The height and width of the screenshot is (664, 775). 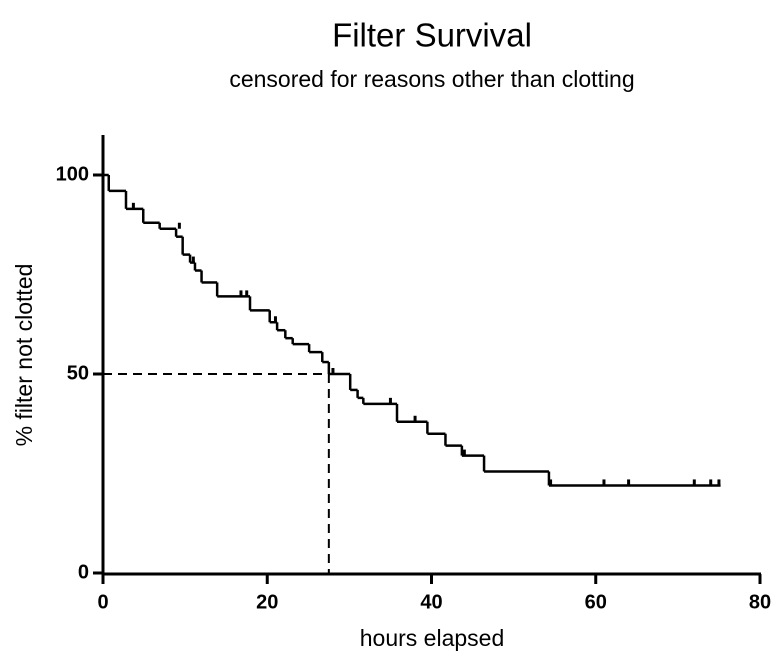 I want to click on x-axis-label: hours elapsed, so click(x=432, y=638).